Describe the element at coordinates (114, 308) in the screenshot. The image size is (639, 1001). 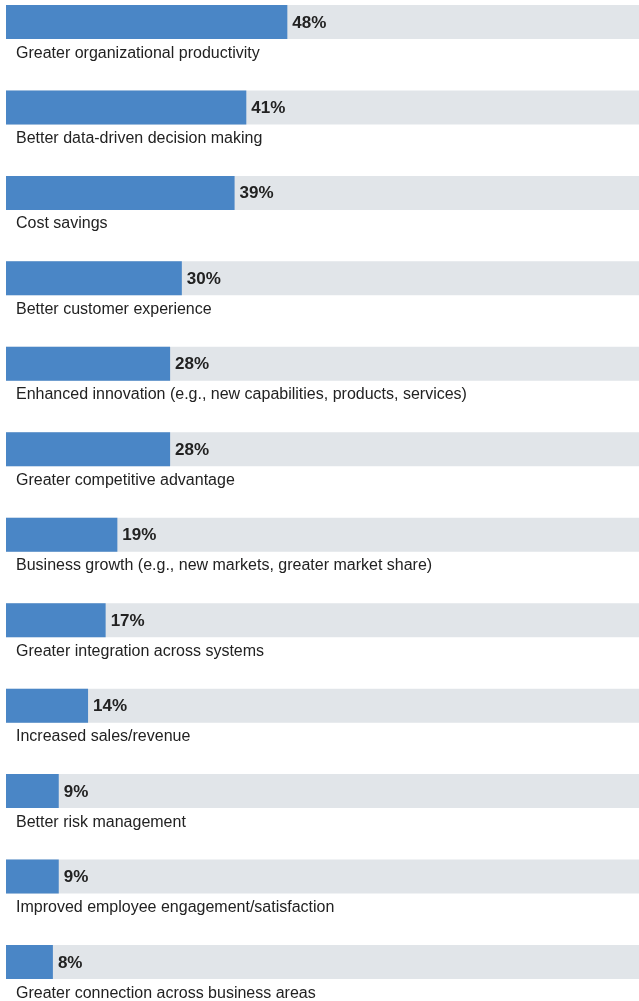
I see `y-tick-label: Better customer experience` at that location.